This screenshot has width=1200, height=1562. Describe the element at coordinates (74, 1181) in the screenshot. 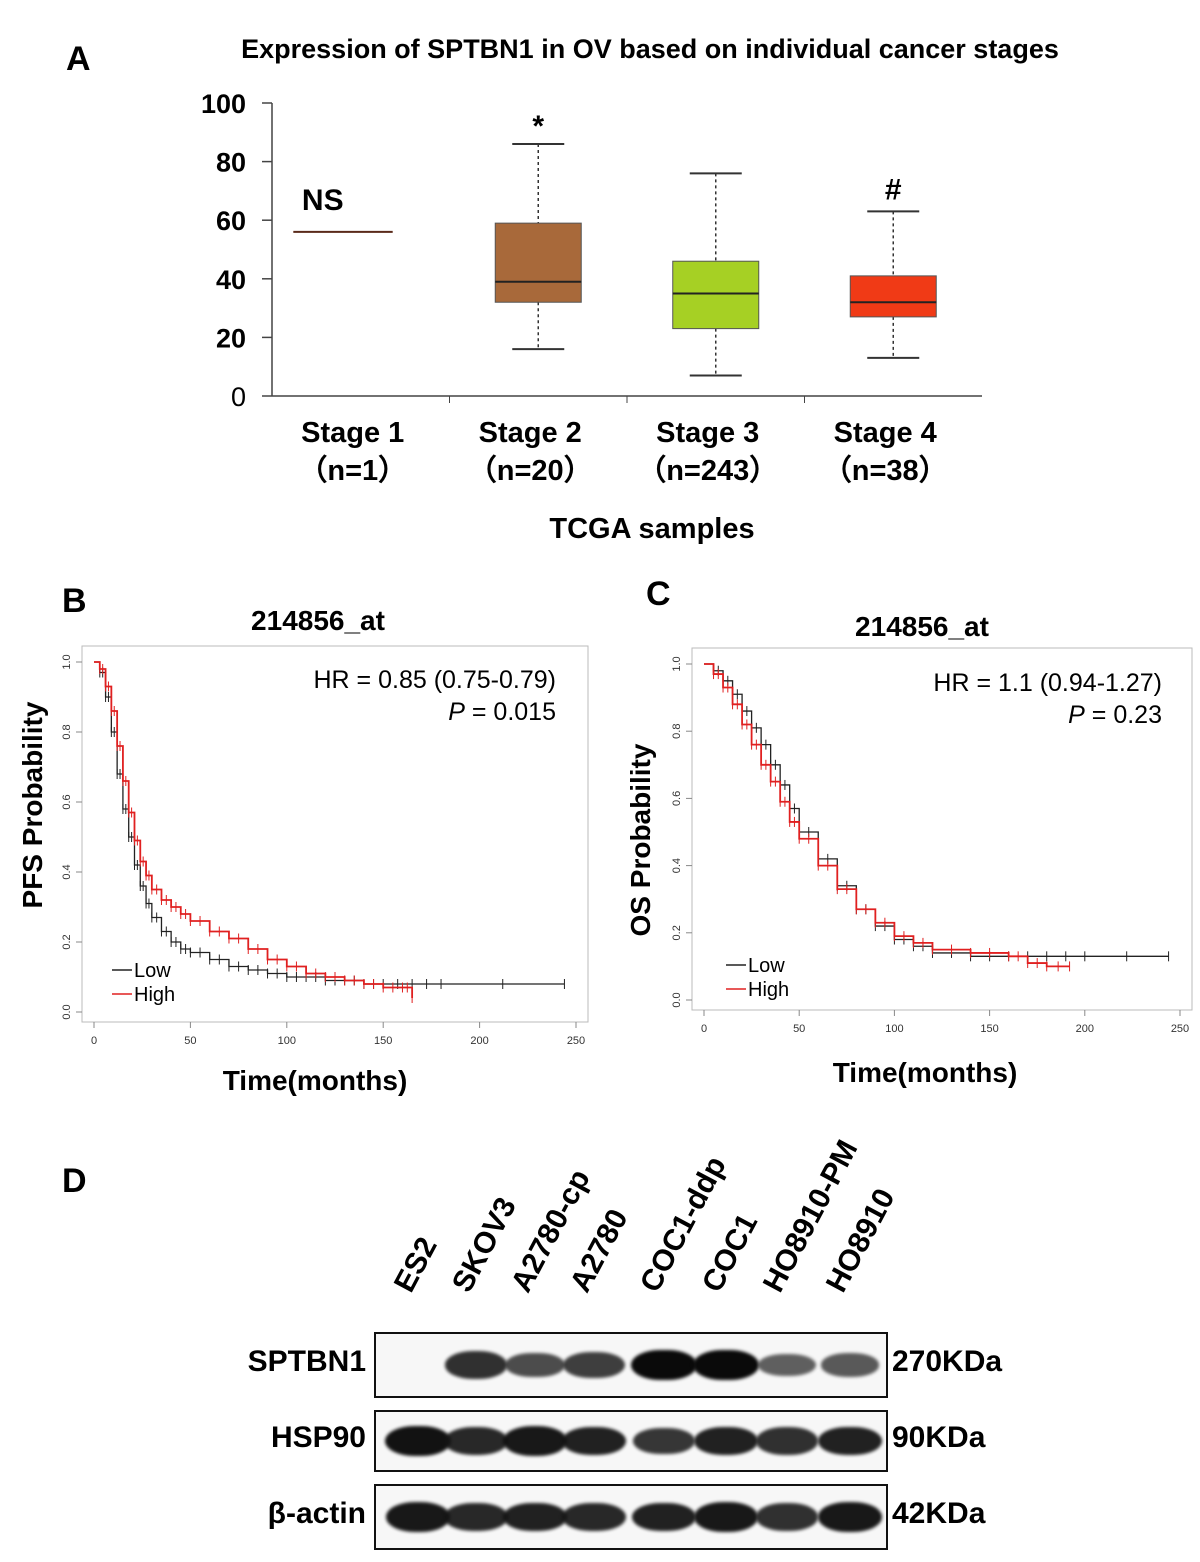

I see `panel-label-d: D` at that location.